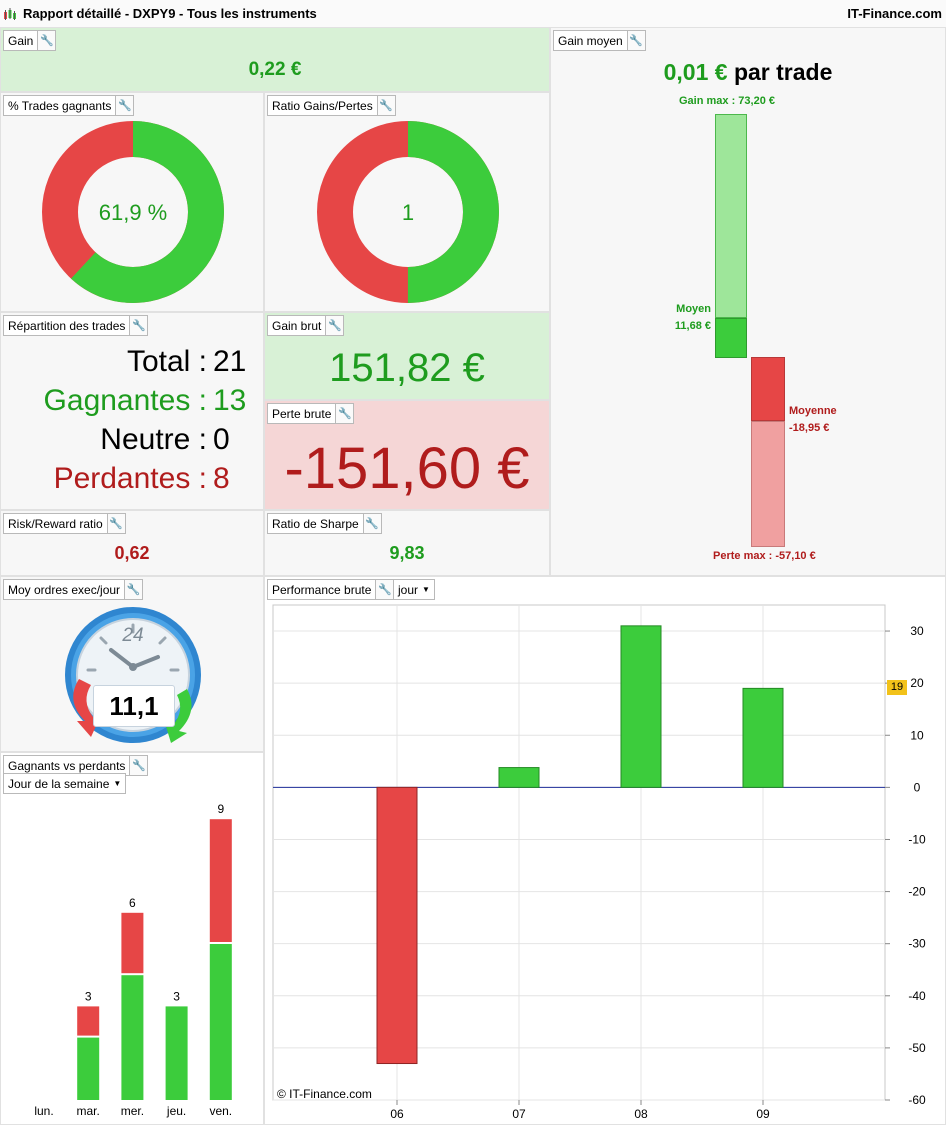  Describe the element at coordinates (764, 556) in the screenshot. I see `perte-max-label: Perte max : -57,10 €` at that location.